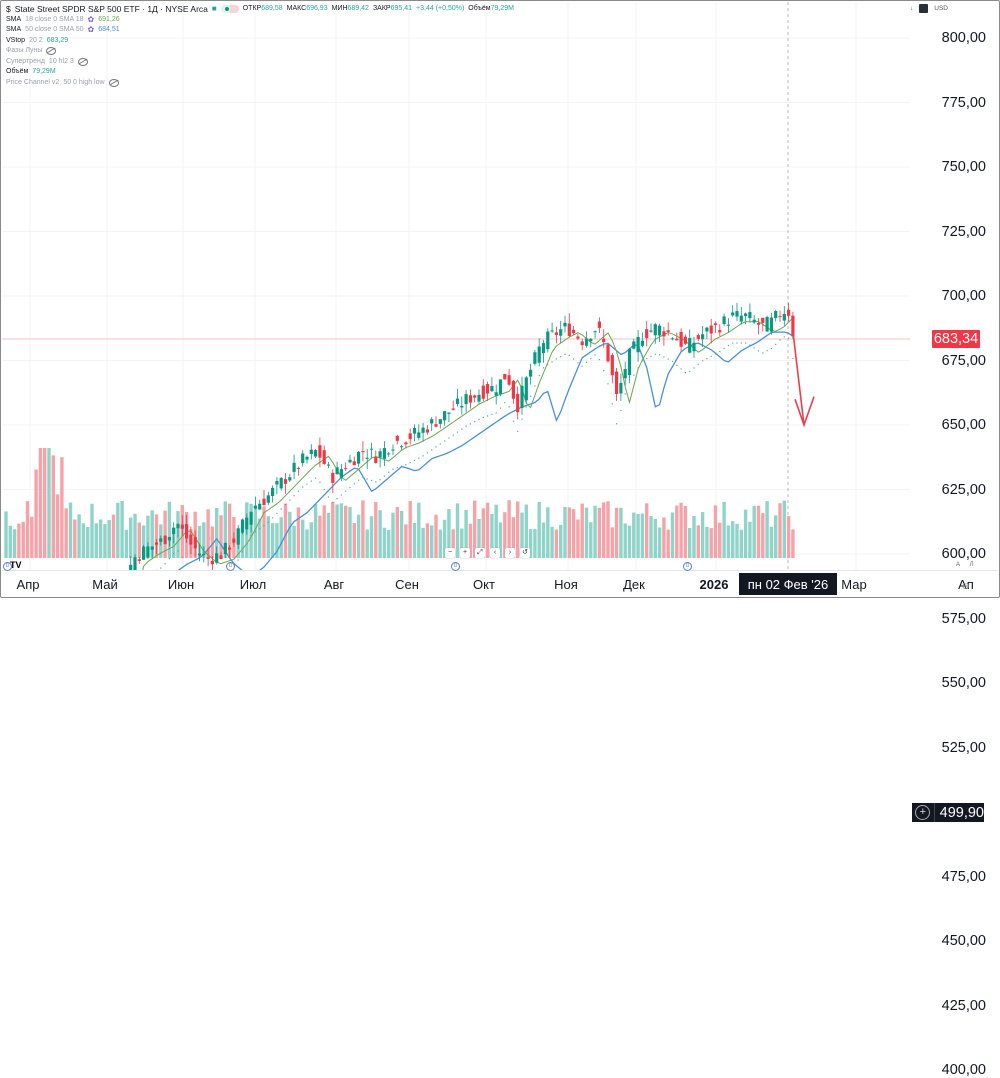 The image size is (1000, 1078). I want to click on time-axis-label: Окт, so click(484, 584).